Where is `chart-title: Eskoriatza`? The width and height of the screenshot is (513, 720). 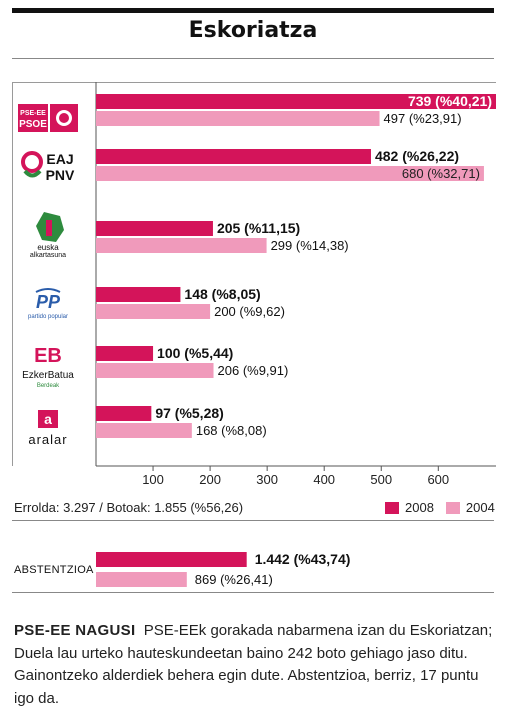 chart-title: Eskoriatza is located at coordinates (253, 30).